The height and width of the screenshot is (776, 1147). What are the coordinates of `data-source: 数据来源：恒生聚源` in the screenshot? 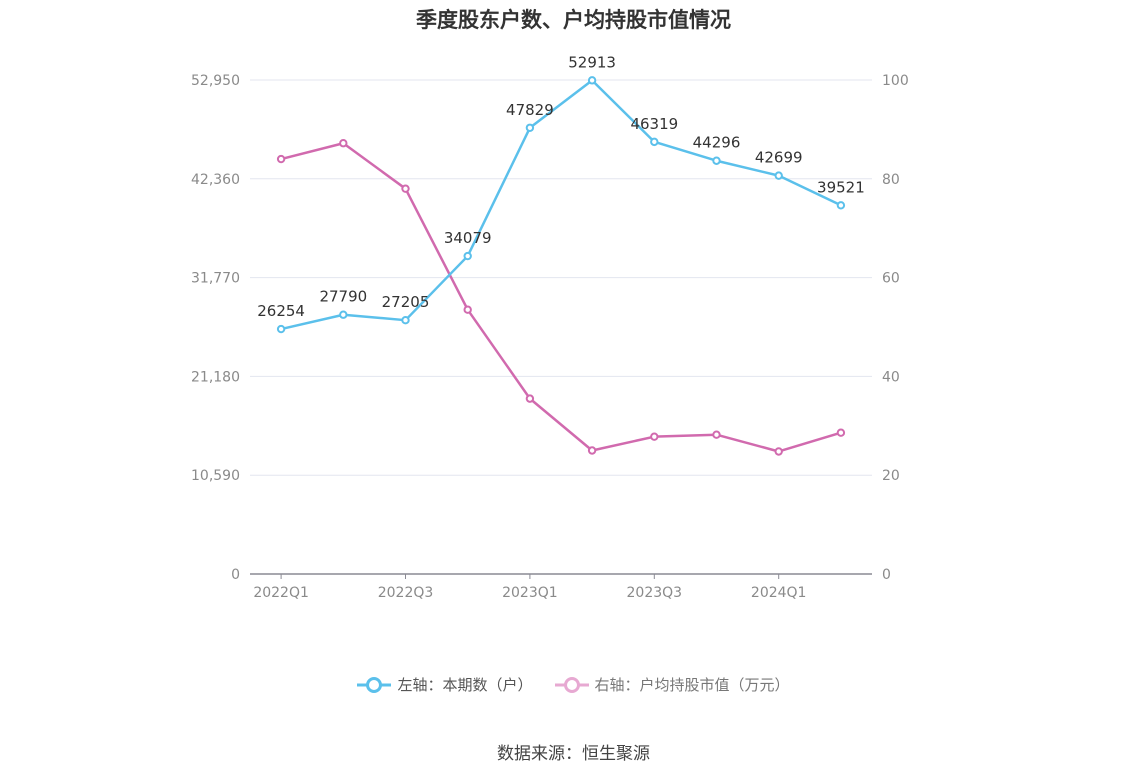 It's located at (573, 754).